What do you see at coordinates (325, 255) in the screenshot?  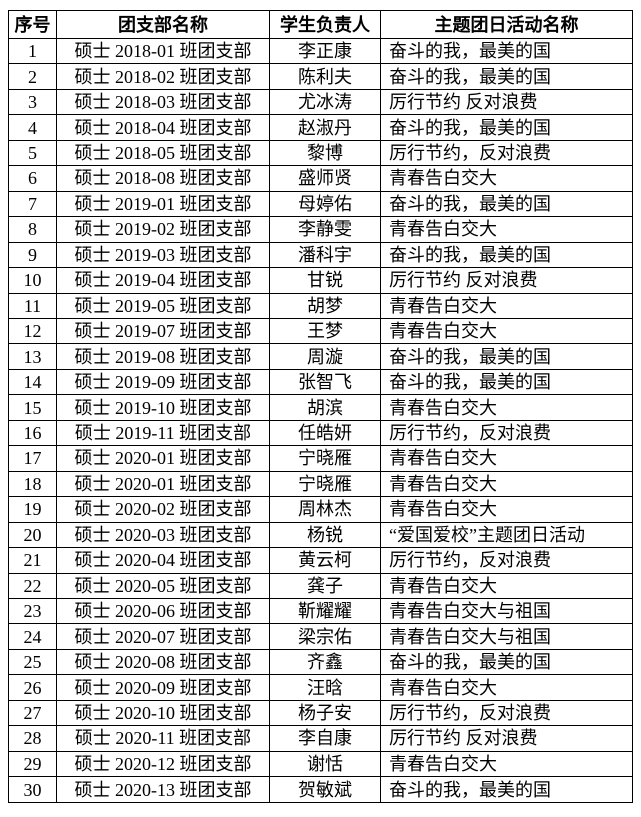 I see `leader-name-cell: 潘科宇` at bounding box center [325, 255].